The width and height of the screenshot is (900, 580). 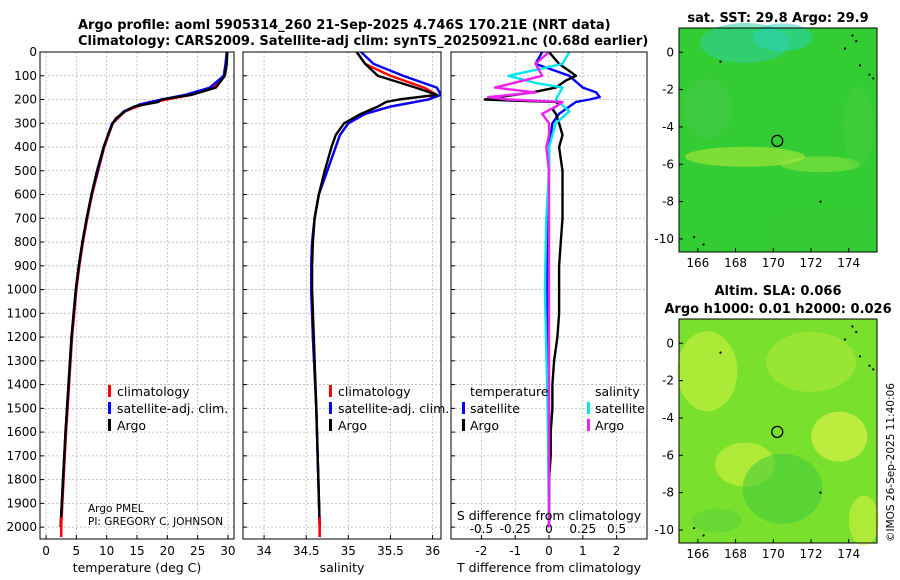 I want to click on y-tick-label: 0, so click(x=33, y=52).